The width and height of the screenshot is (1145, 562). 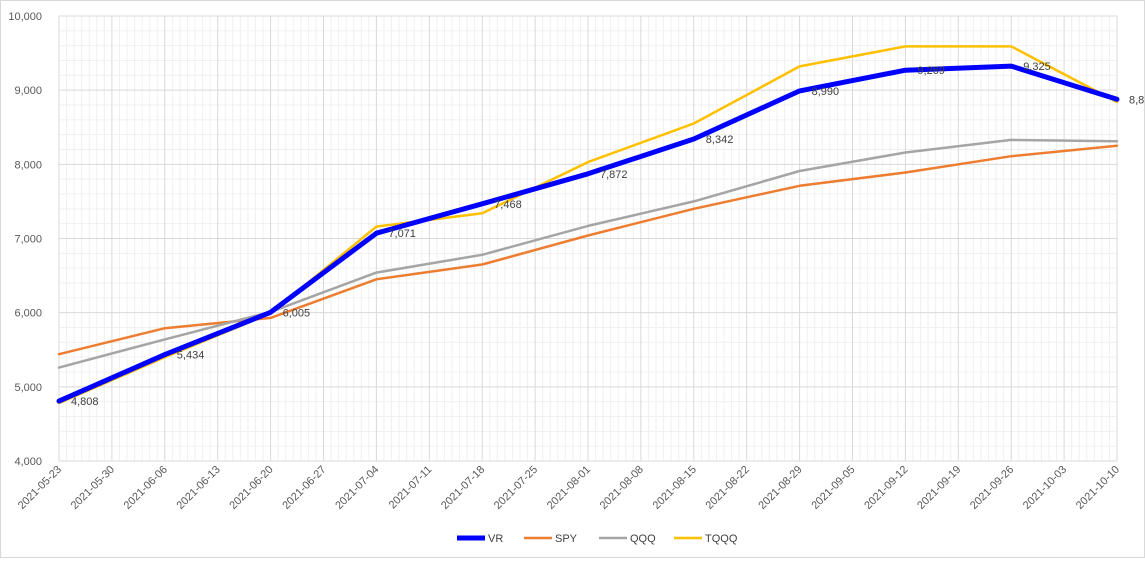 What do you see at coordinates (28, 91) in the screenshot?
I see `y-tick-label: 9,000` at bounding box center [28, 91].